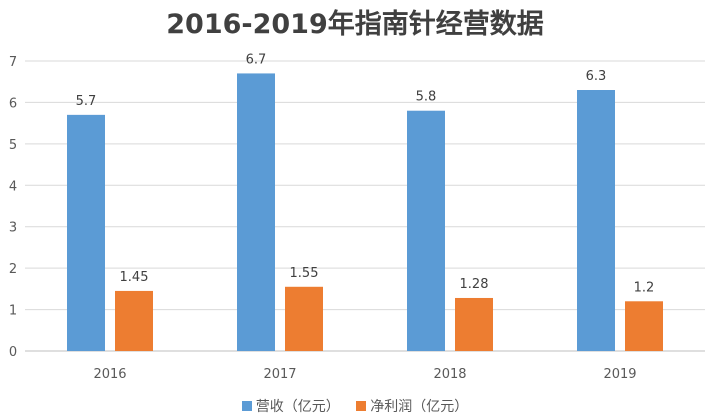 The image size is (710, 420). What do you see at coordinates (13, 352) in the screenshot?
I see `y-tick-label: 0` at bounding box center [13, 352].